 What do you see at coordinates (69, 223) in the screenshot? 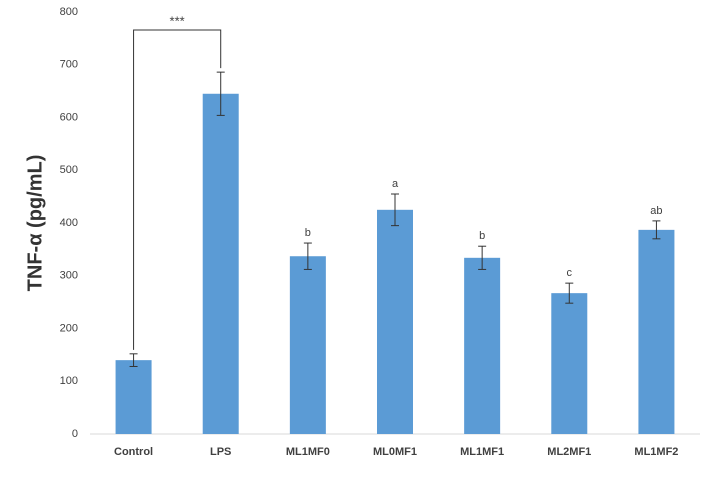
I see `y-tick-label: 400` at bounding box center [69, 223].